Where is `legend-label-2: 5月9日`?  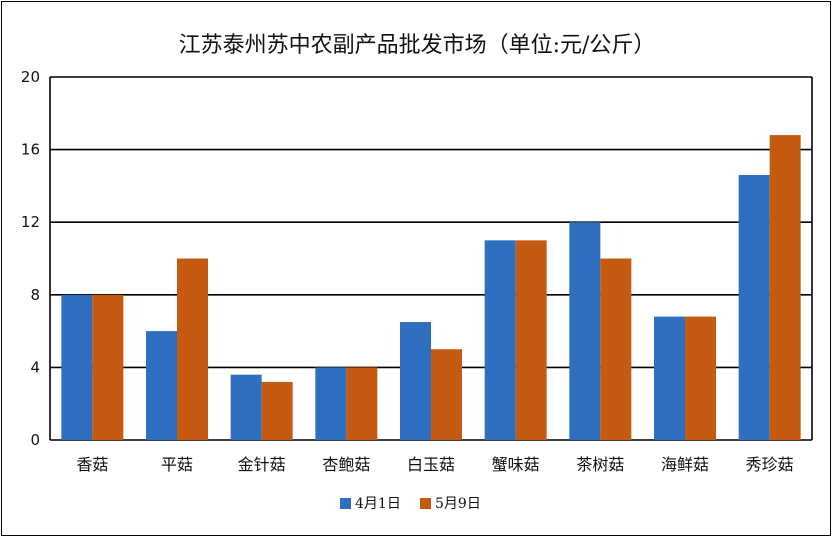 legend-label-2: 5月9日 is located at coordinates (458, 504).